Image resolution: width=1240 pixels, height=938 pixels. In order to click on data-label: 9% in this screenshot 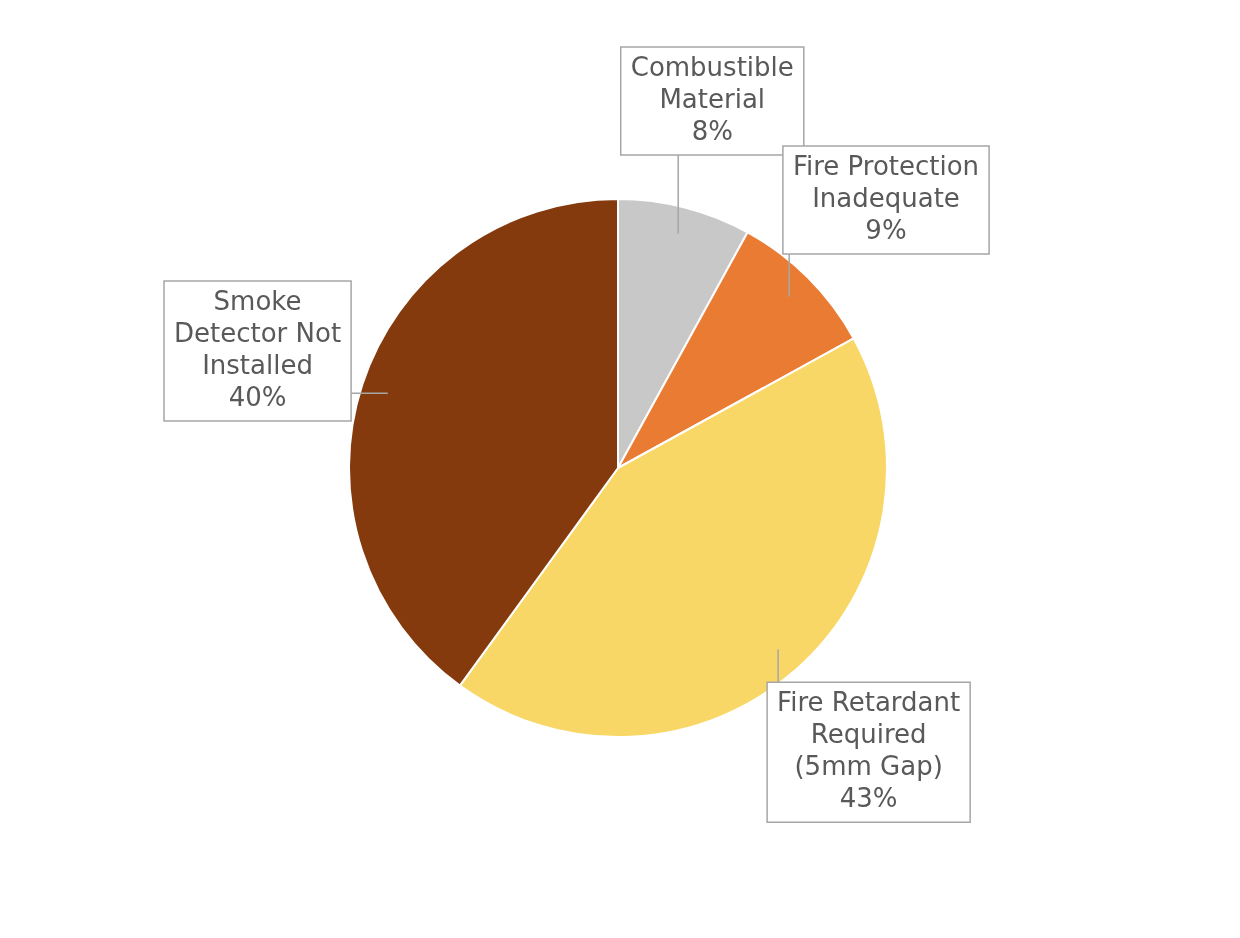, I will do `click(886, 229)`.